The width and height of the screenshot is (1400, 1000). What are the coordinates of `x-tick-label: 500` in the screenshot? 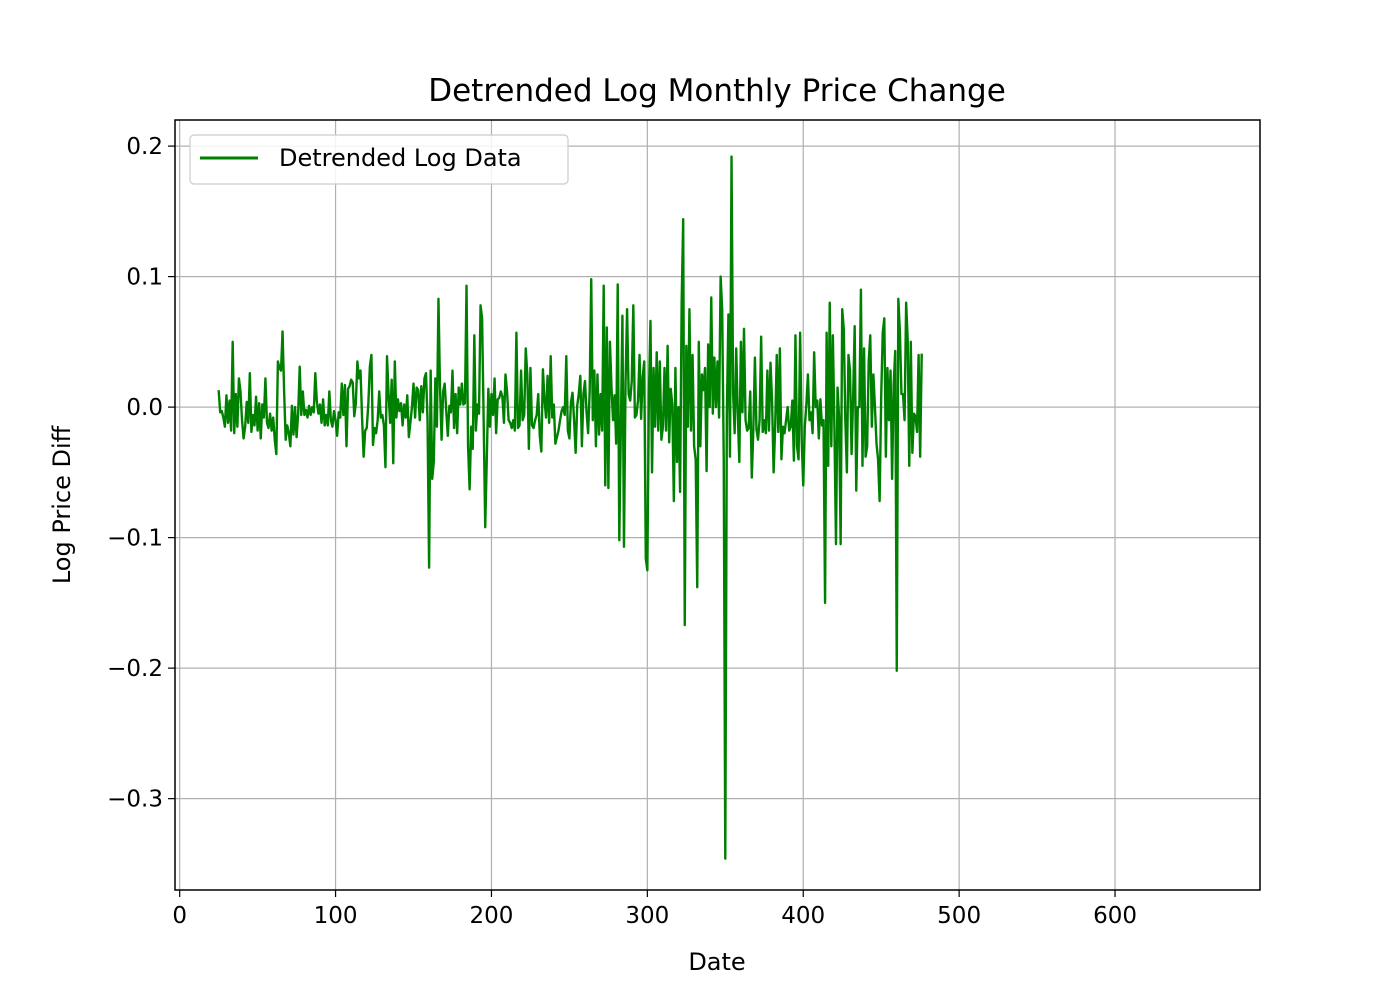 It's located at (959, 916).